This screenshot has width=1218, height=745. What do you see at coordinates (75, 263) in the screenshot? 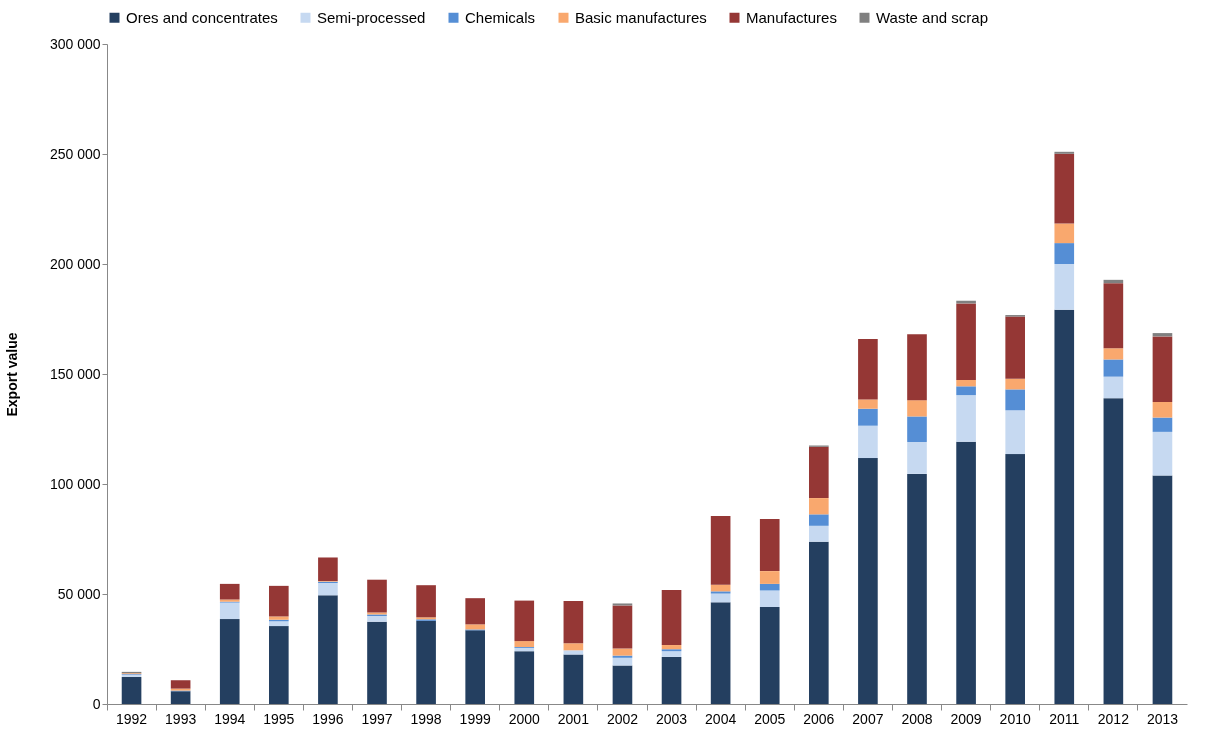
I see `y-tick-label: 200 000` at bounding box center [75, 263].